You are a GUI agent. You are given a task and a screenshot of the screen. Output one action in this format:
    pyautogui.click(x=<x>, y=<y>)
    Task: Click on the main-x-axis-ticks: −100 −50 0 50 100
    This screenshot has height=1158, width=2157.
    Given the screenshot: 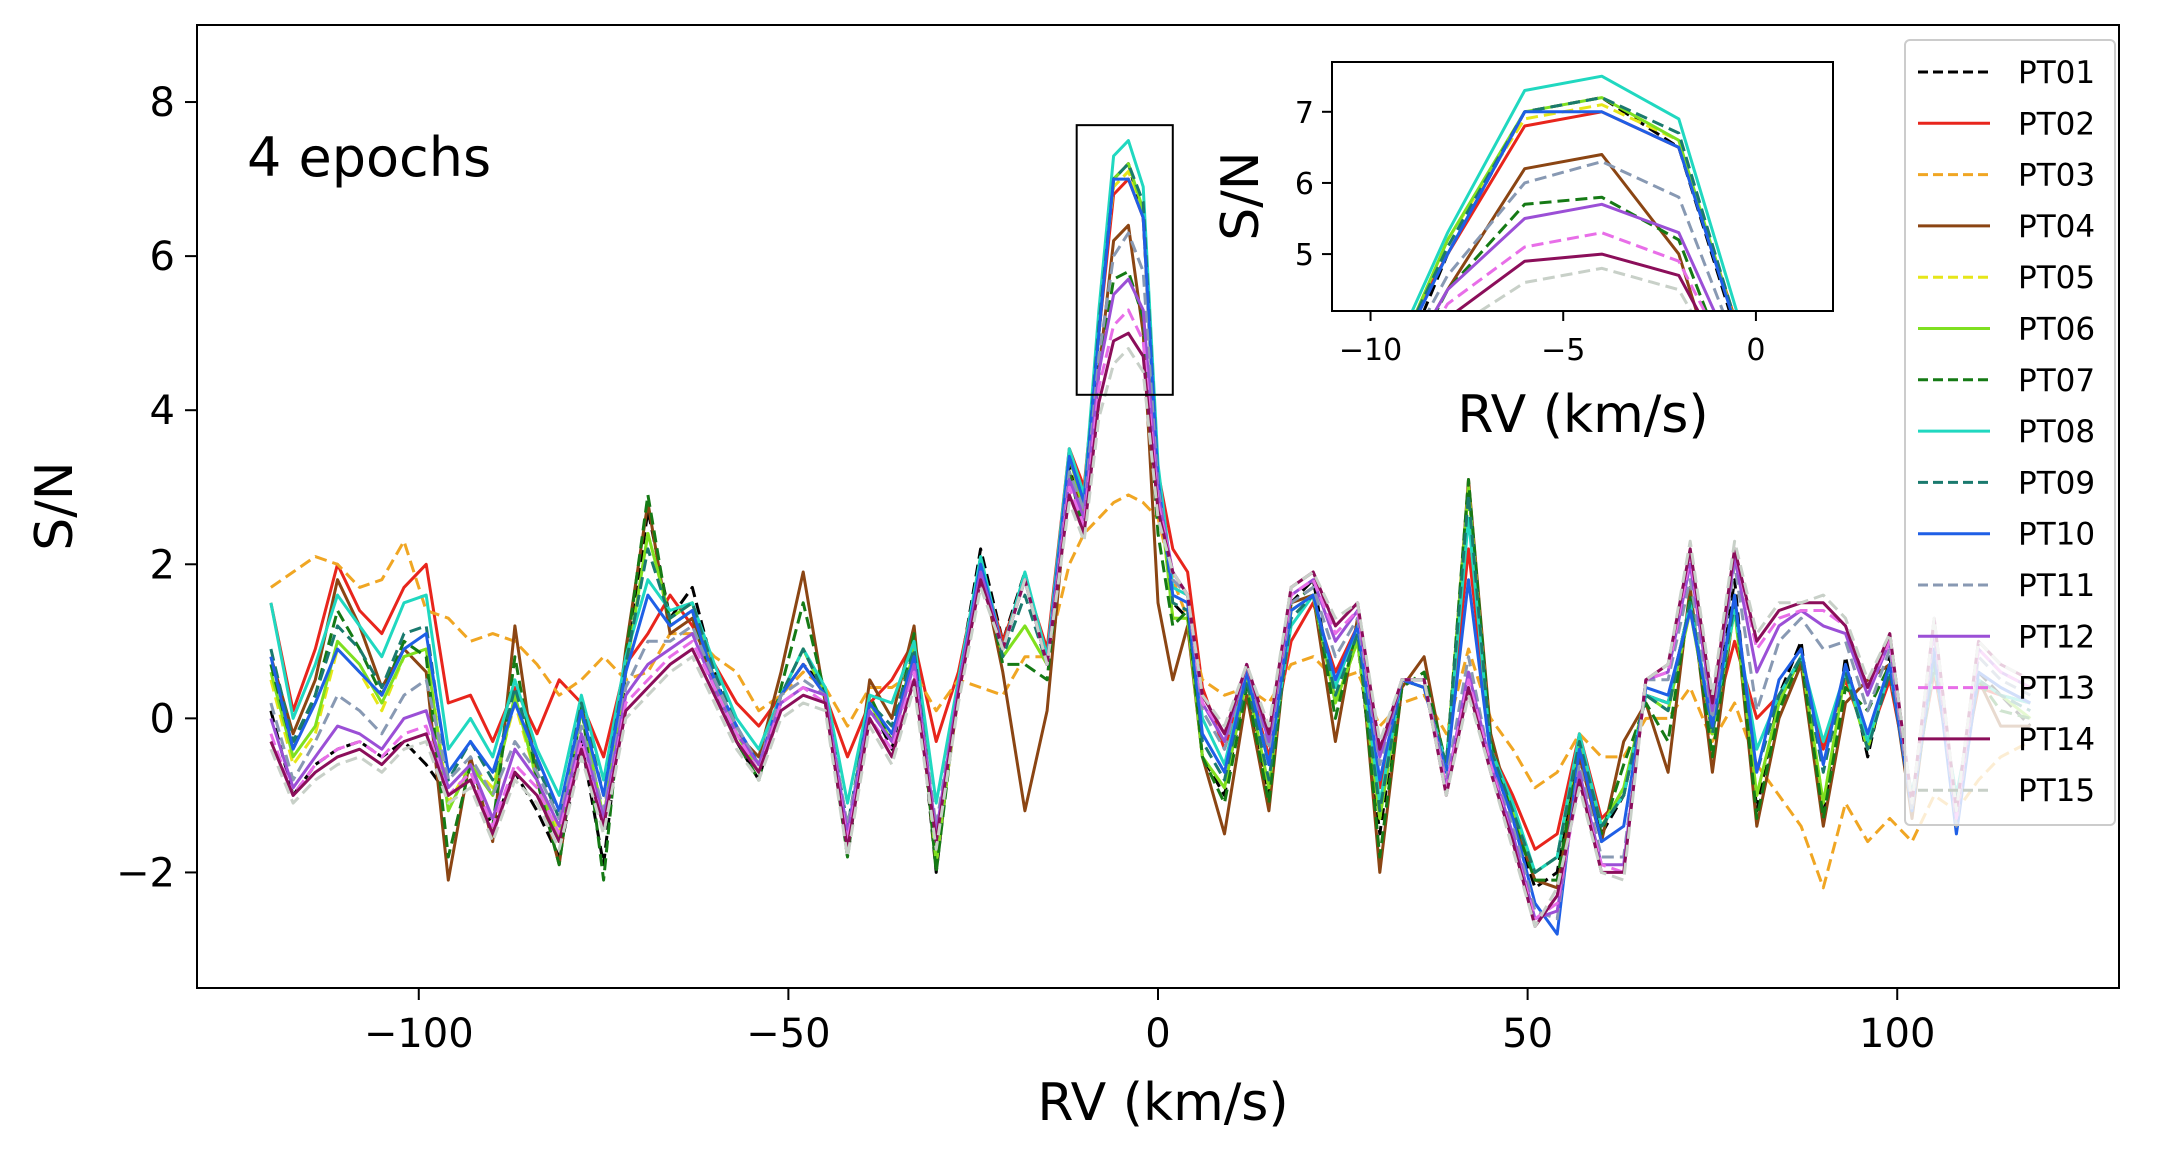 What is the action you would take?
    pyautogui.click(x=1149, y=1022)
    